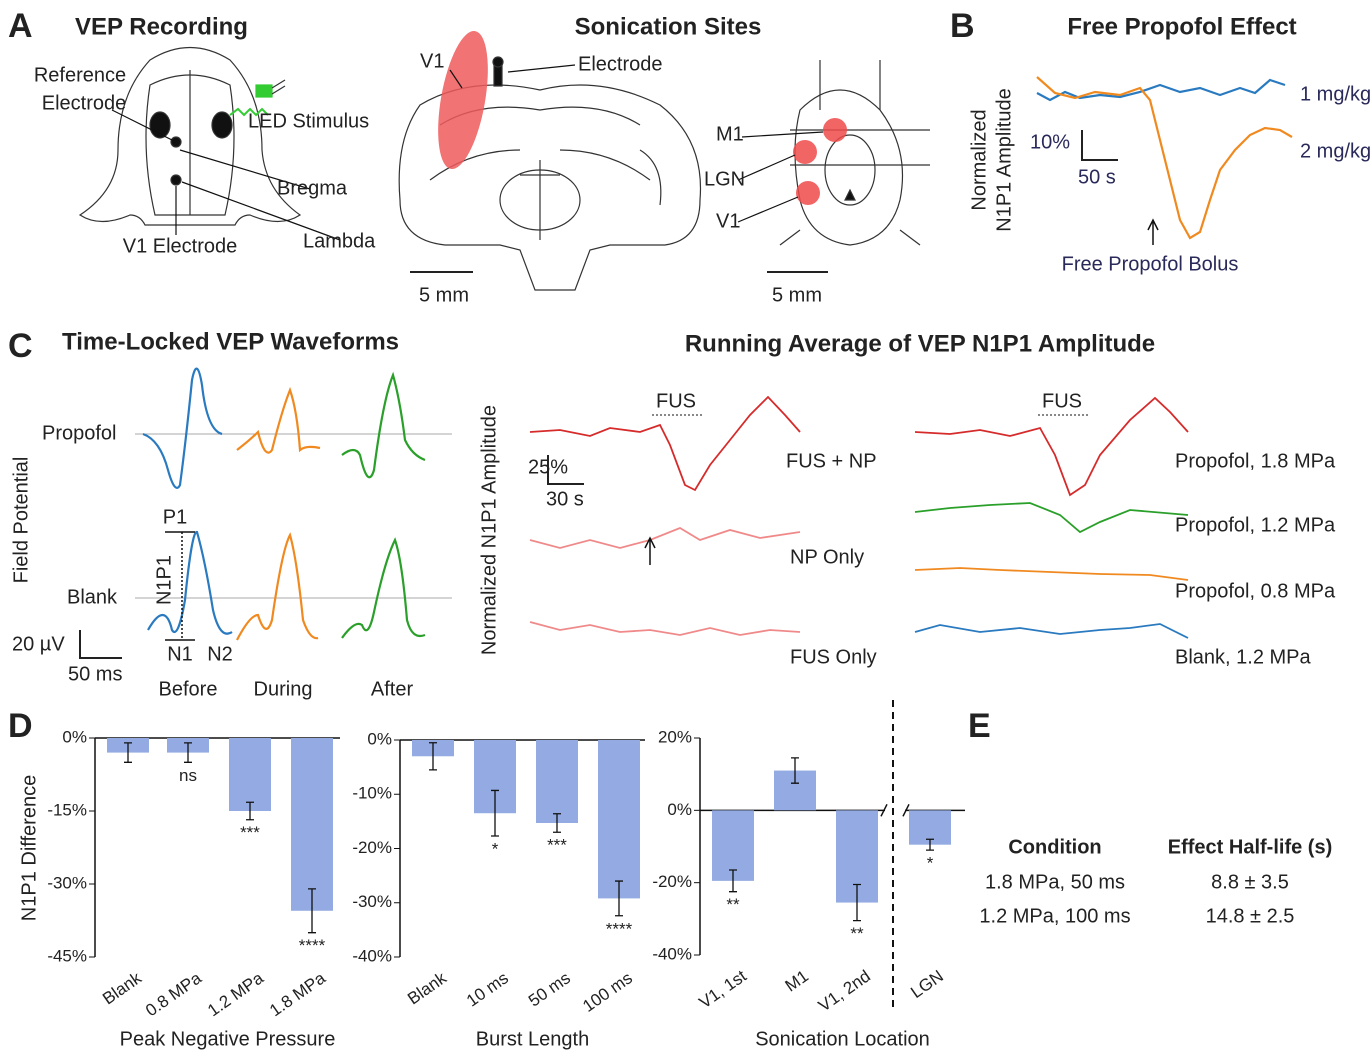 The image size is (1371, 1055). Describe the element at coordinates (283, 689) in the screenshot. I see `column-label: During` at that location.